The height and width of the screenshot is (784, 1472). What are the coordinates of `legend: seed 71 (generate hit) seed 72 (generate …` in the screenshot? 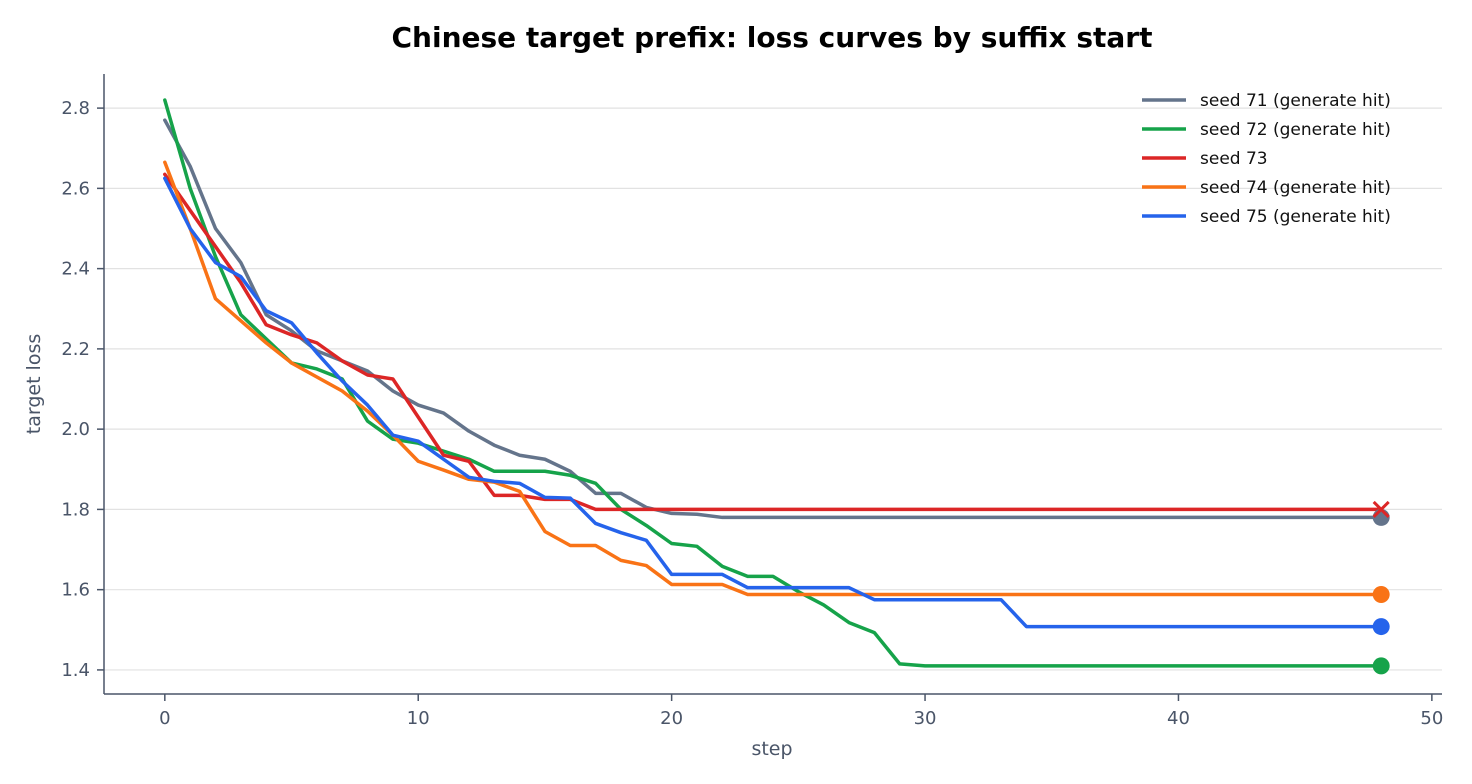 It's located at (1266, 159).